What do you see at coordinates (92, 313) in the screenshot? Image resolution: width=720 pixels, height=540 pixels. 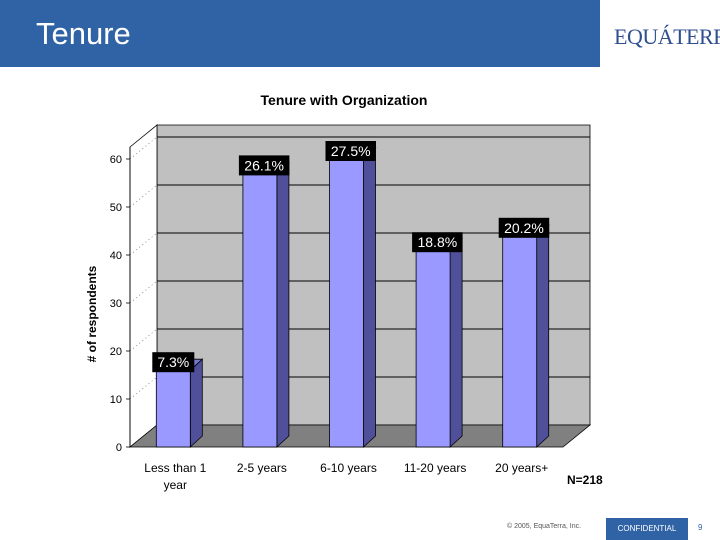 I see `y-axis-label: # of respondents` at bounding box center [92, 313].